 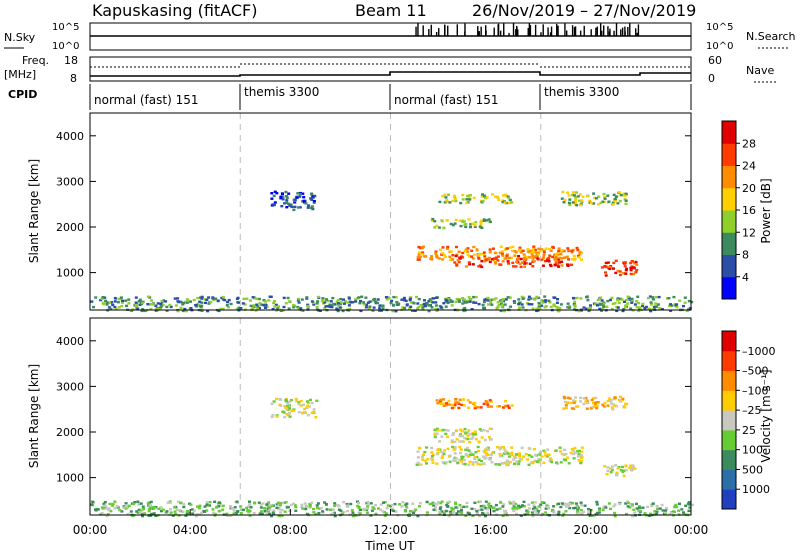 What do you see at coordinates (290, 530) in the screenshot?
I see `time-tick-label: 08:00` at bounding box center [290, 530].